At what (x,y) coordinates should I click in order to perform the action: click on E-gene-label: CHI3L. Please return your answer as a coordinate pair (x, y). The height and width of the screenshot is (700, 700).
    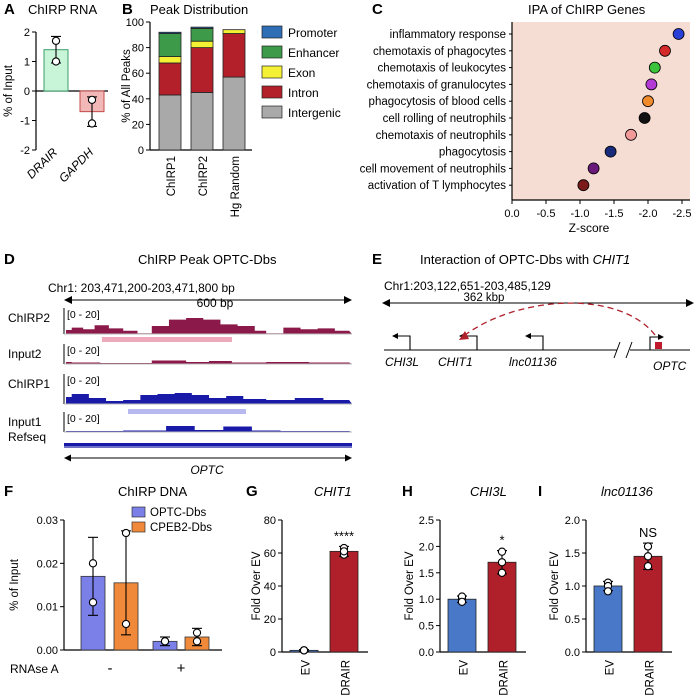
    Looking at the image, I should click on (402, 362).